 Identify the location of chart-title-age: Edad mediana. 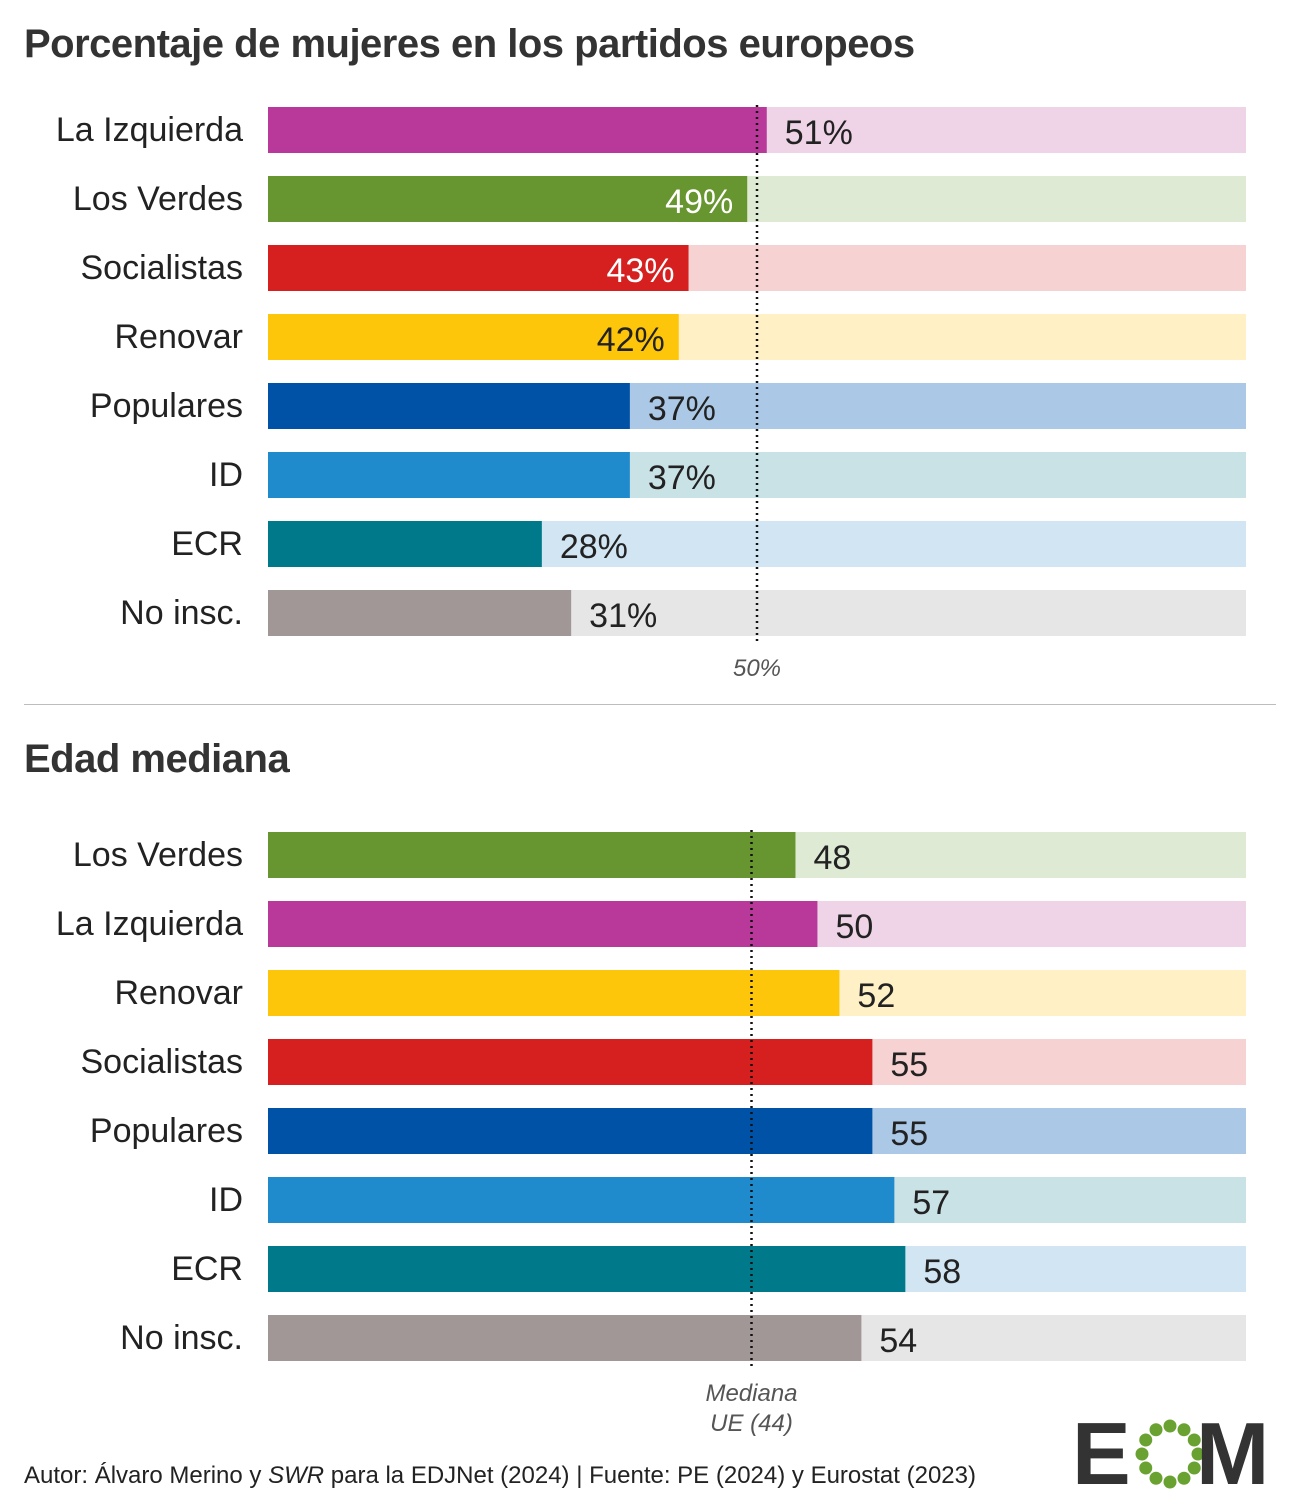
(157, 759).